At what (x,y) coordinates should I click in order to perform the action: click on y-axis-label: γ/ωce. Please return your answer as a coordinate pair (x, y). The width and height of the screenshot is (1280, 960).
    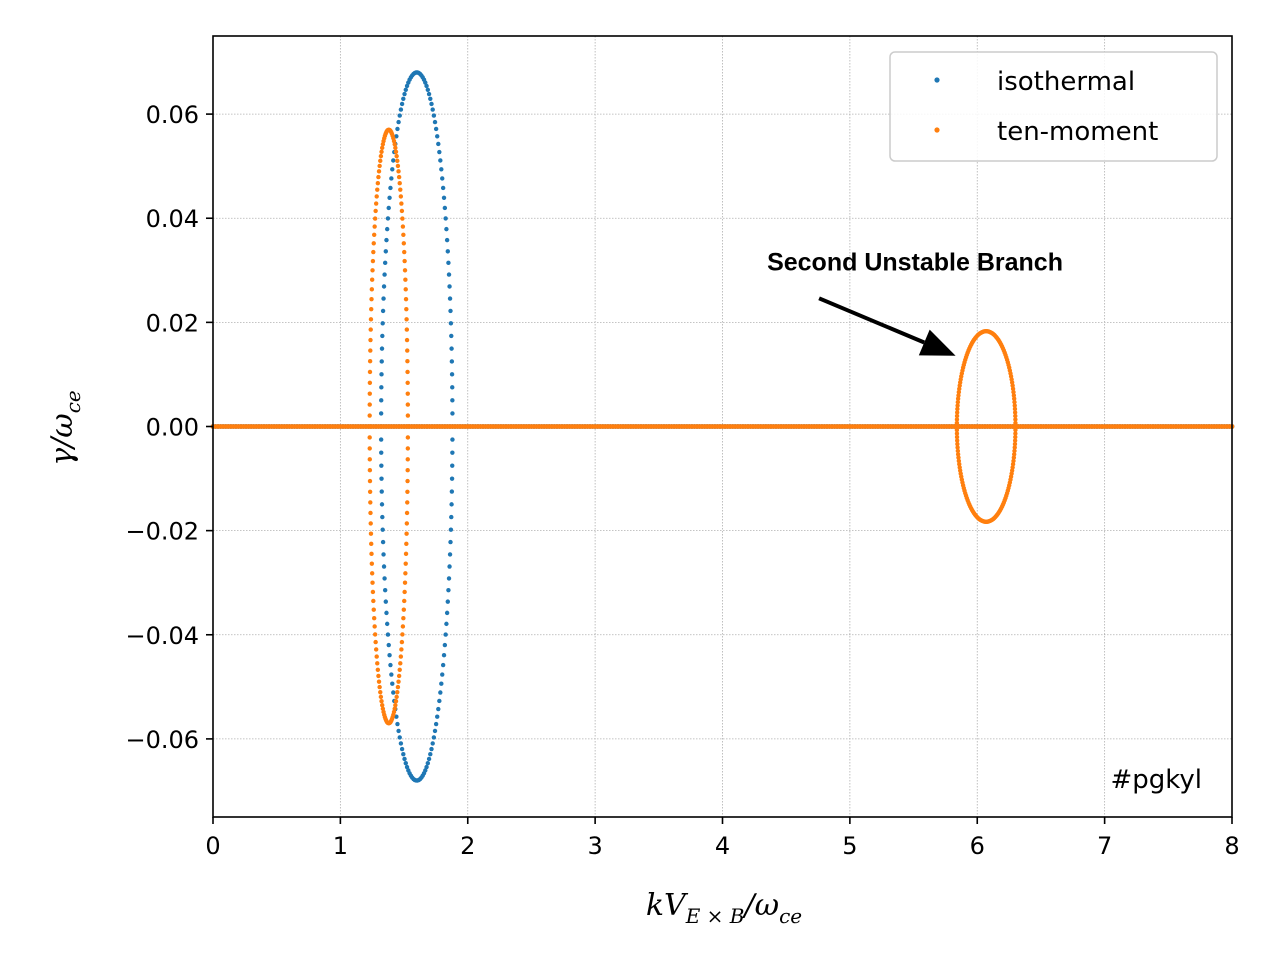
    Looking at the image, I should click on (65, 428).